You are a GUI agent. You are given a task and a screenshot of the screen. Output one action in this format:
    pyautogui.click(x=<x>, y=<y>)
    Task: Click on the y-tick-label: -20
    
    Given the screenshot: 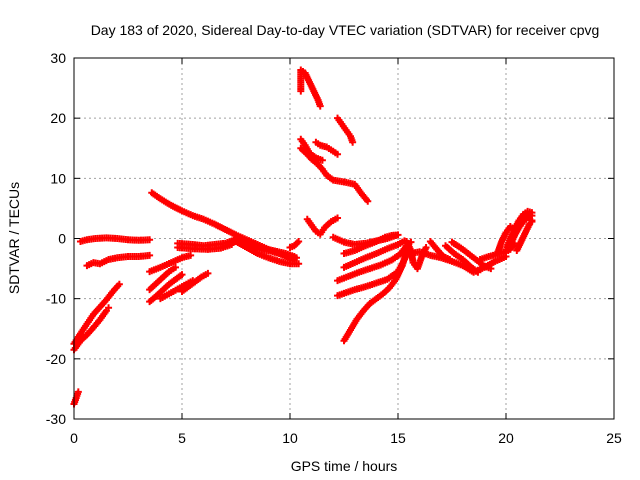 What is the action you would take?
    pyautogui.click(x=56, y=359)
    